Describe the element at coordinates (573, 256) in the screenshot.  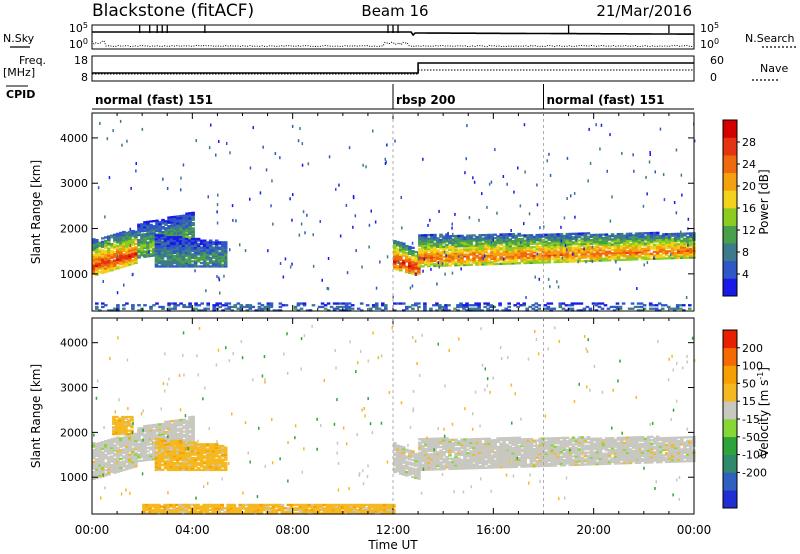
I see `power-cell-1973` at that location.